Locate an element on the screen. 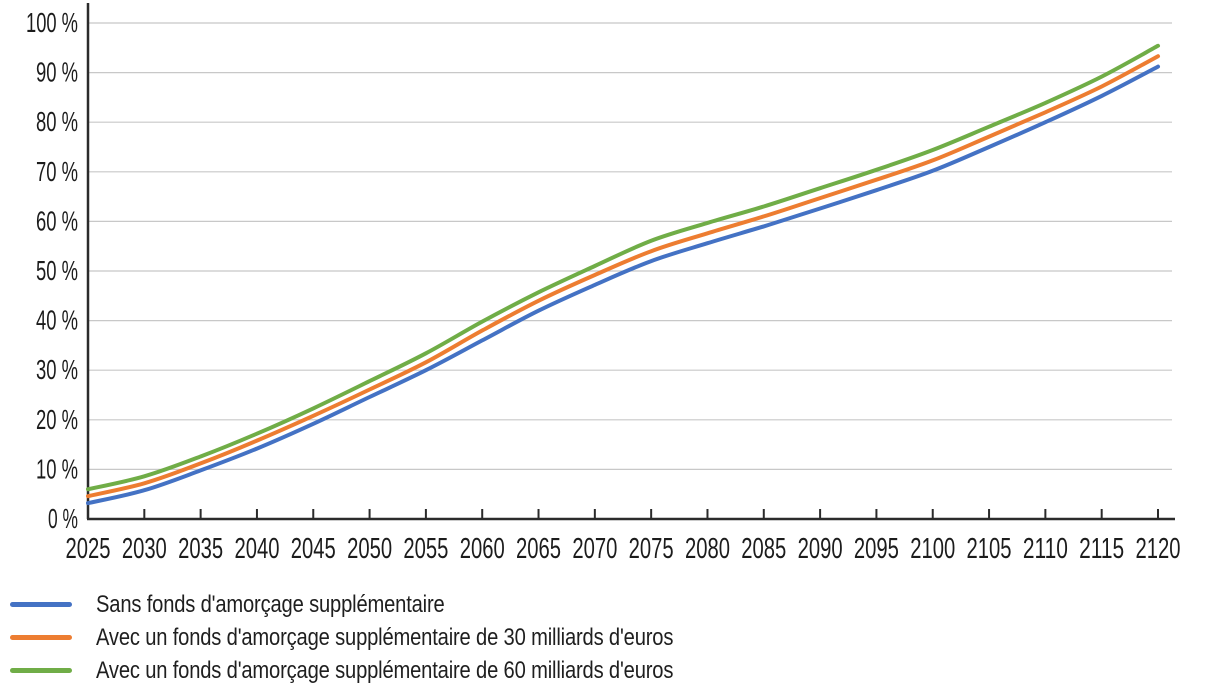 The height and width of the screenshot is (700, 1210). svg-text: 2065 is located at coordinates (538, 549).